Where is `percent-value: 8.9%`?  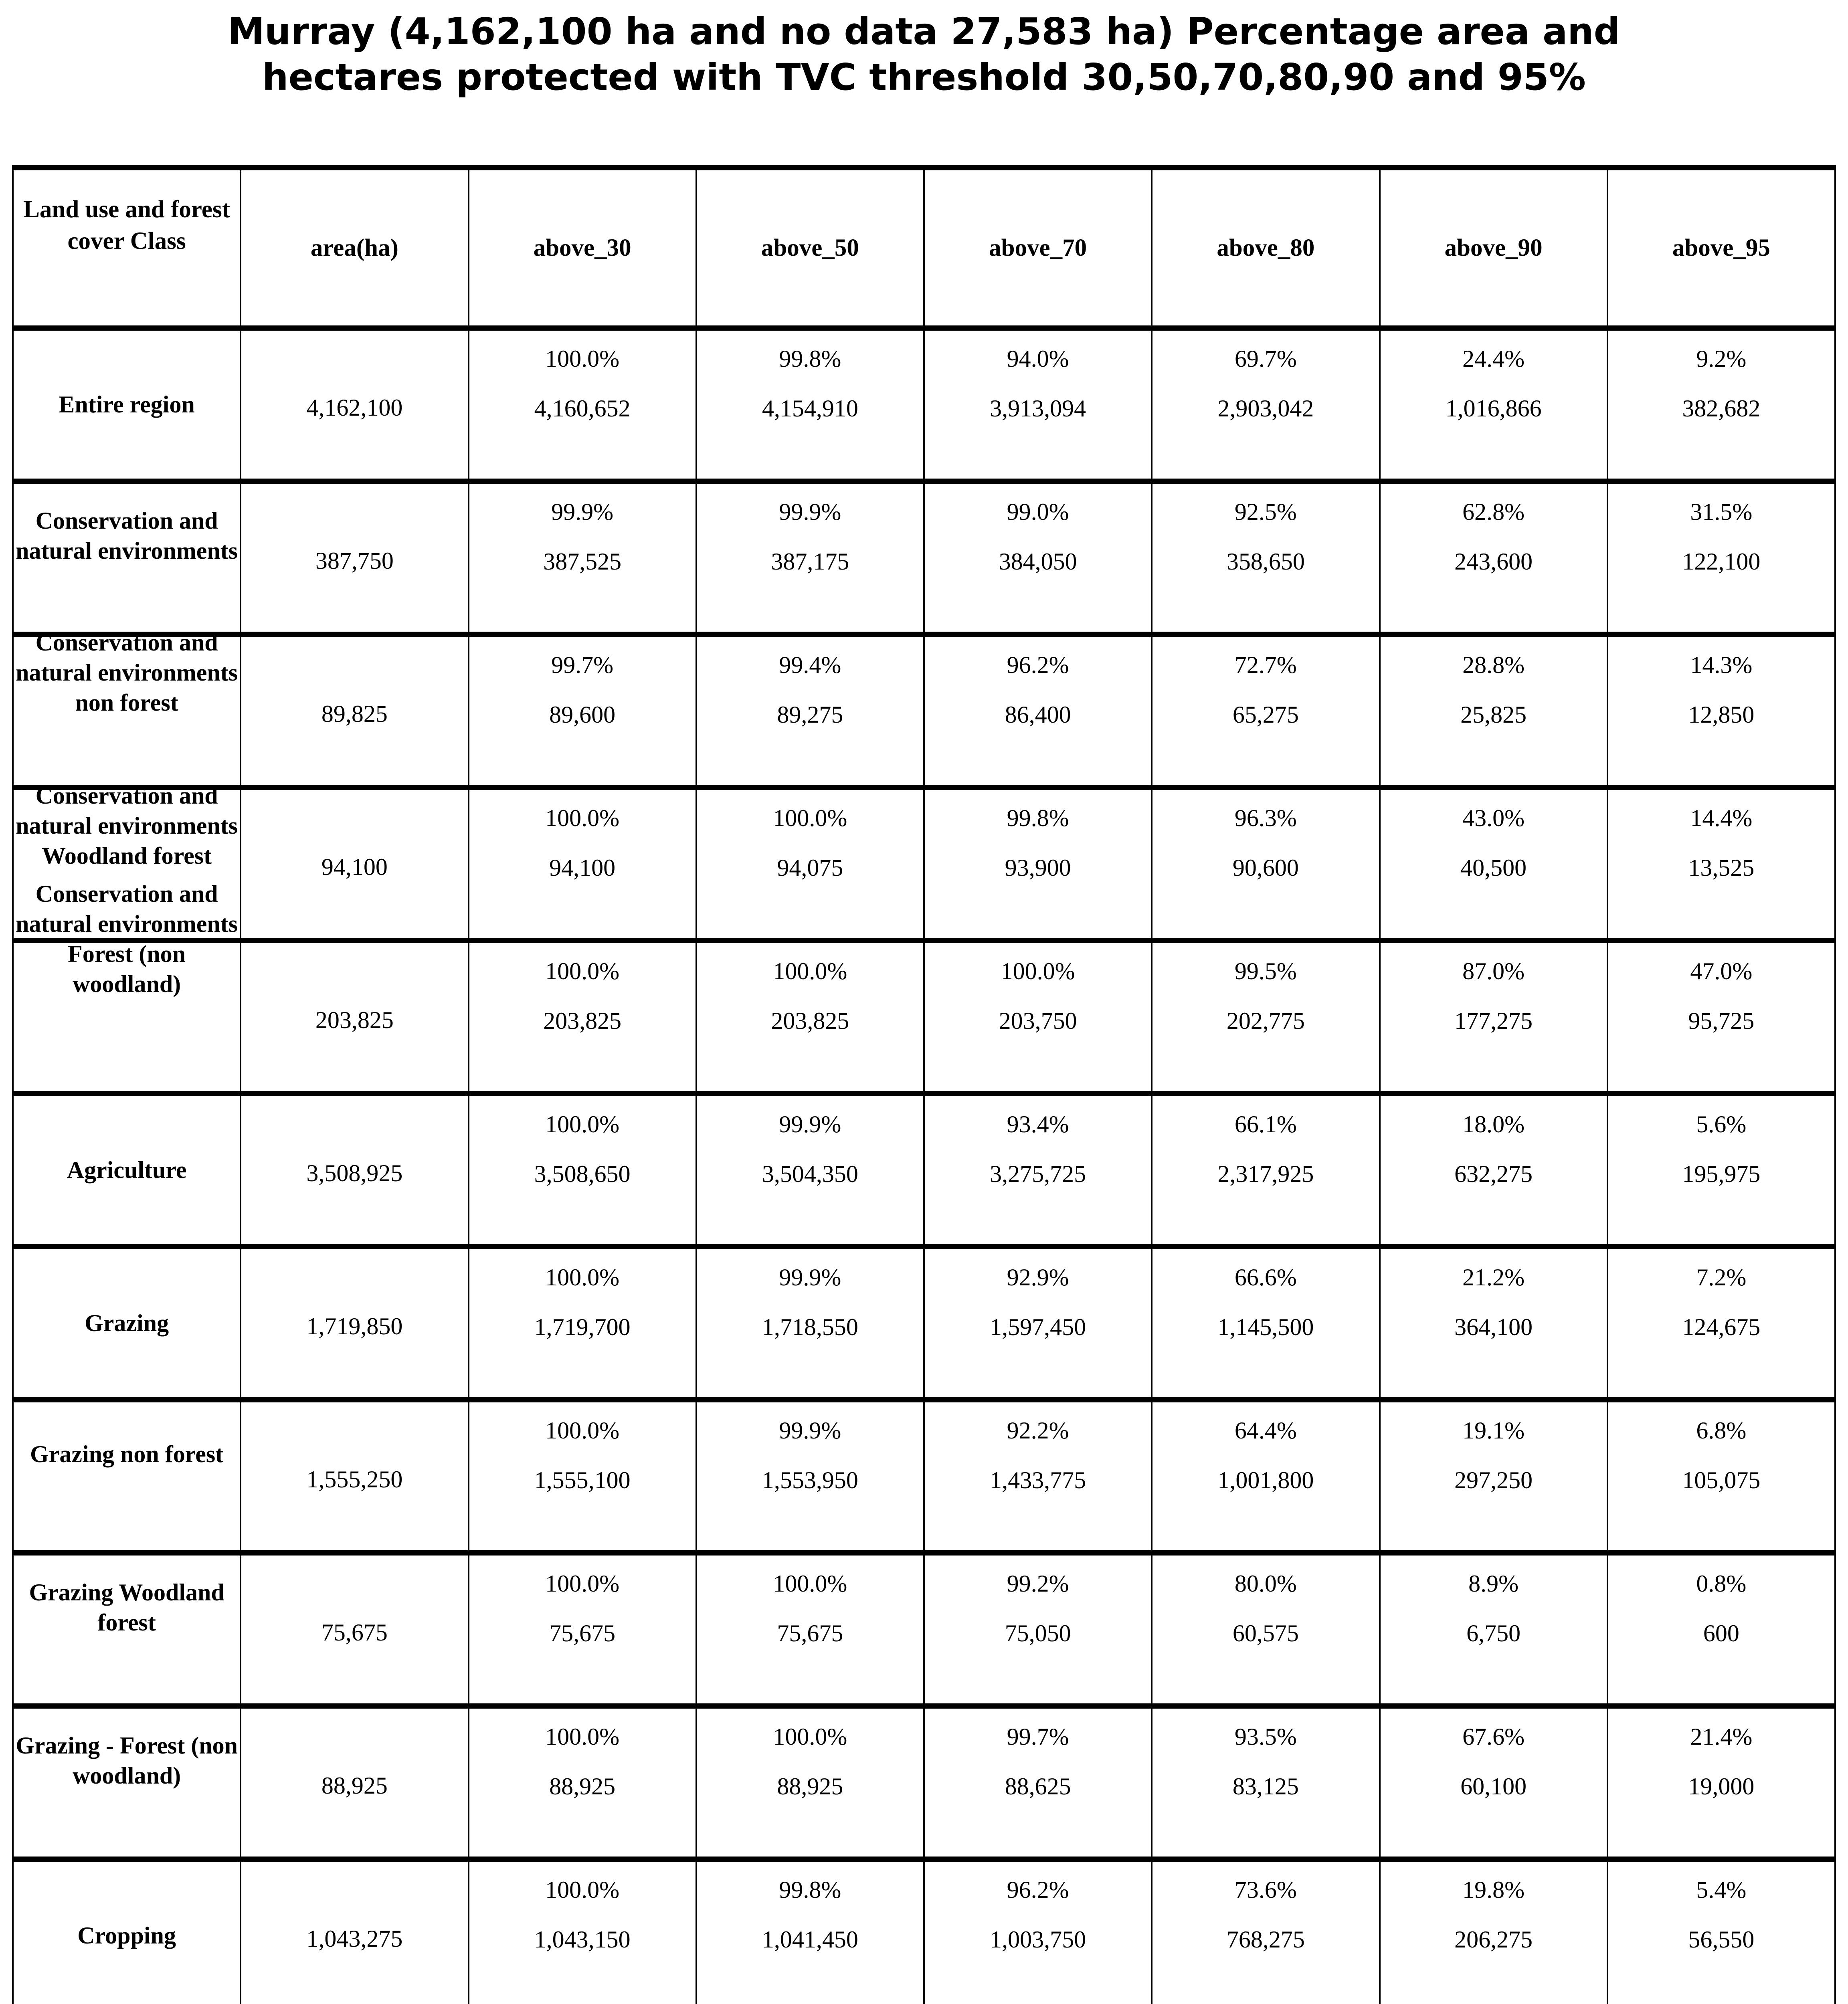 percent-value: 8.9% is located at coordinates (1493, 1583).